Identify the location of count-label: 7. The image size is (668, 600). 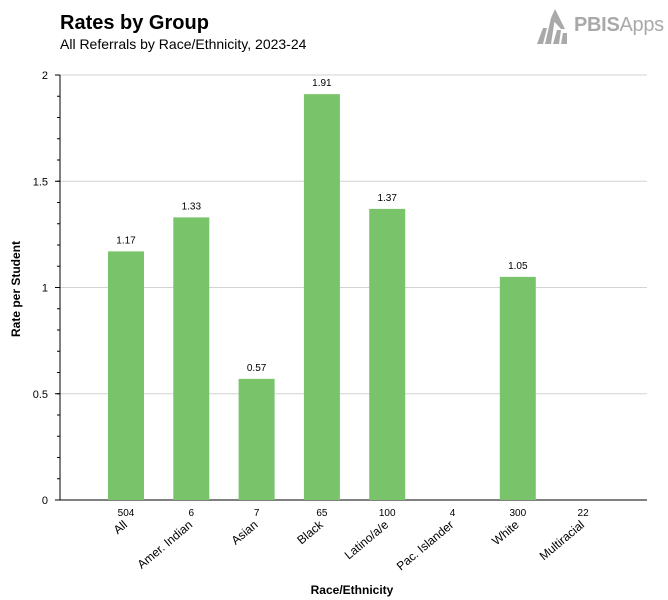
(257, 513).